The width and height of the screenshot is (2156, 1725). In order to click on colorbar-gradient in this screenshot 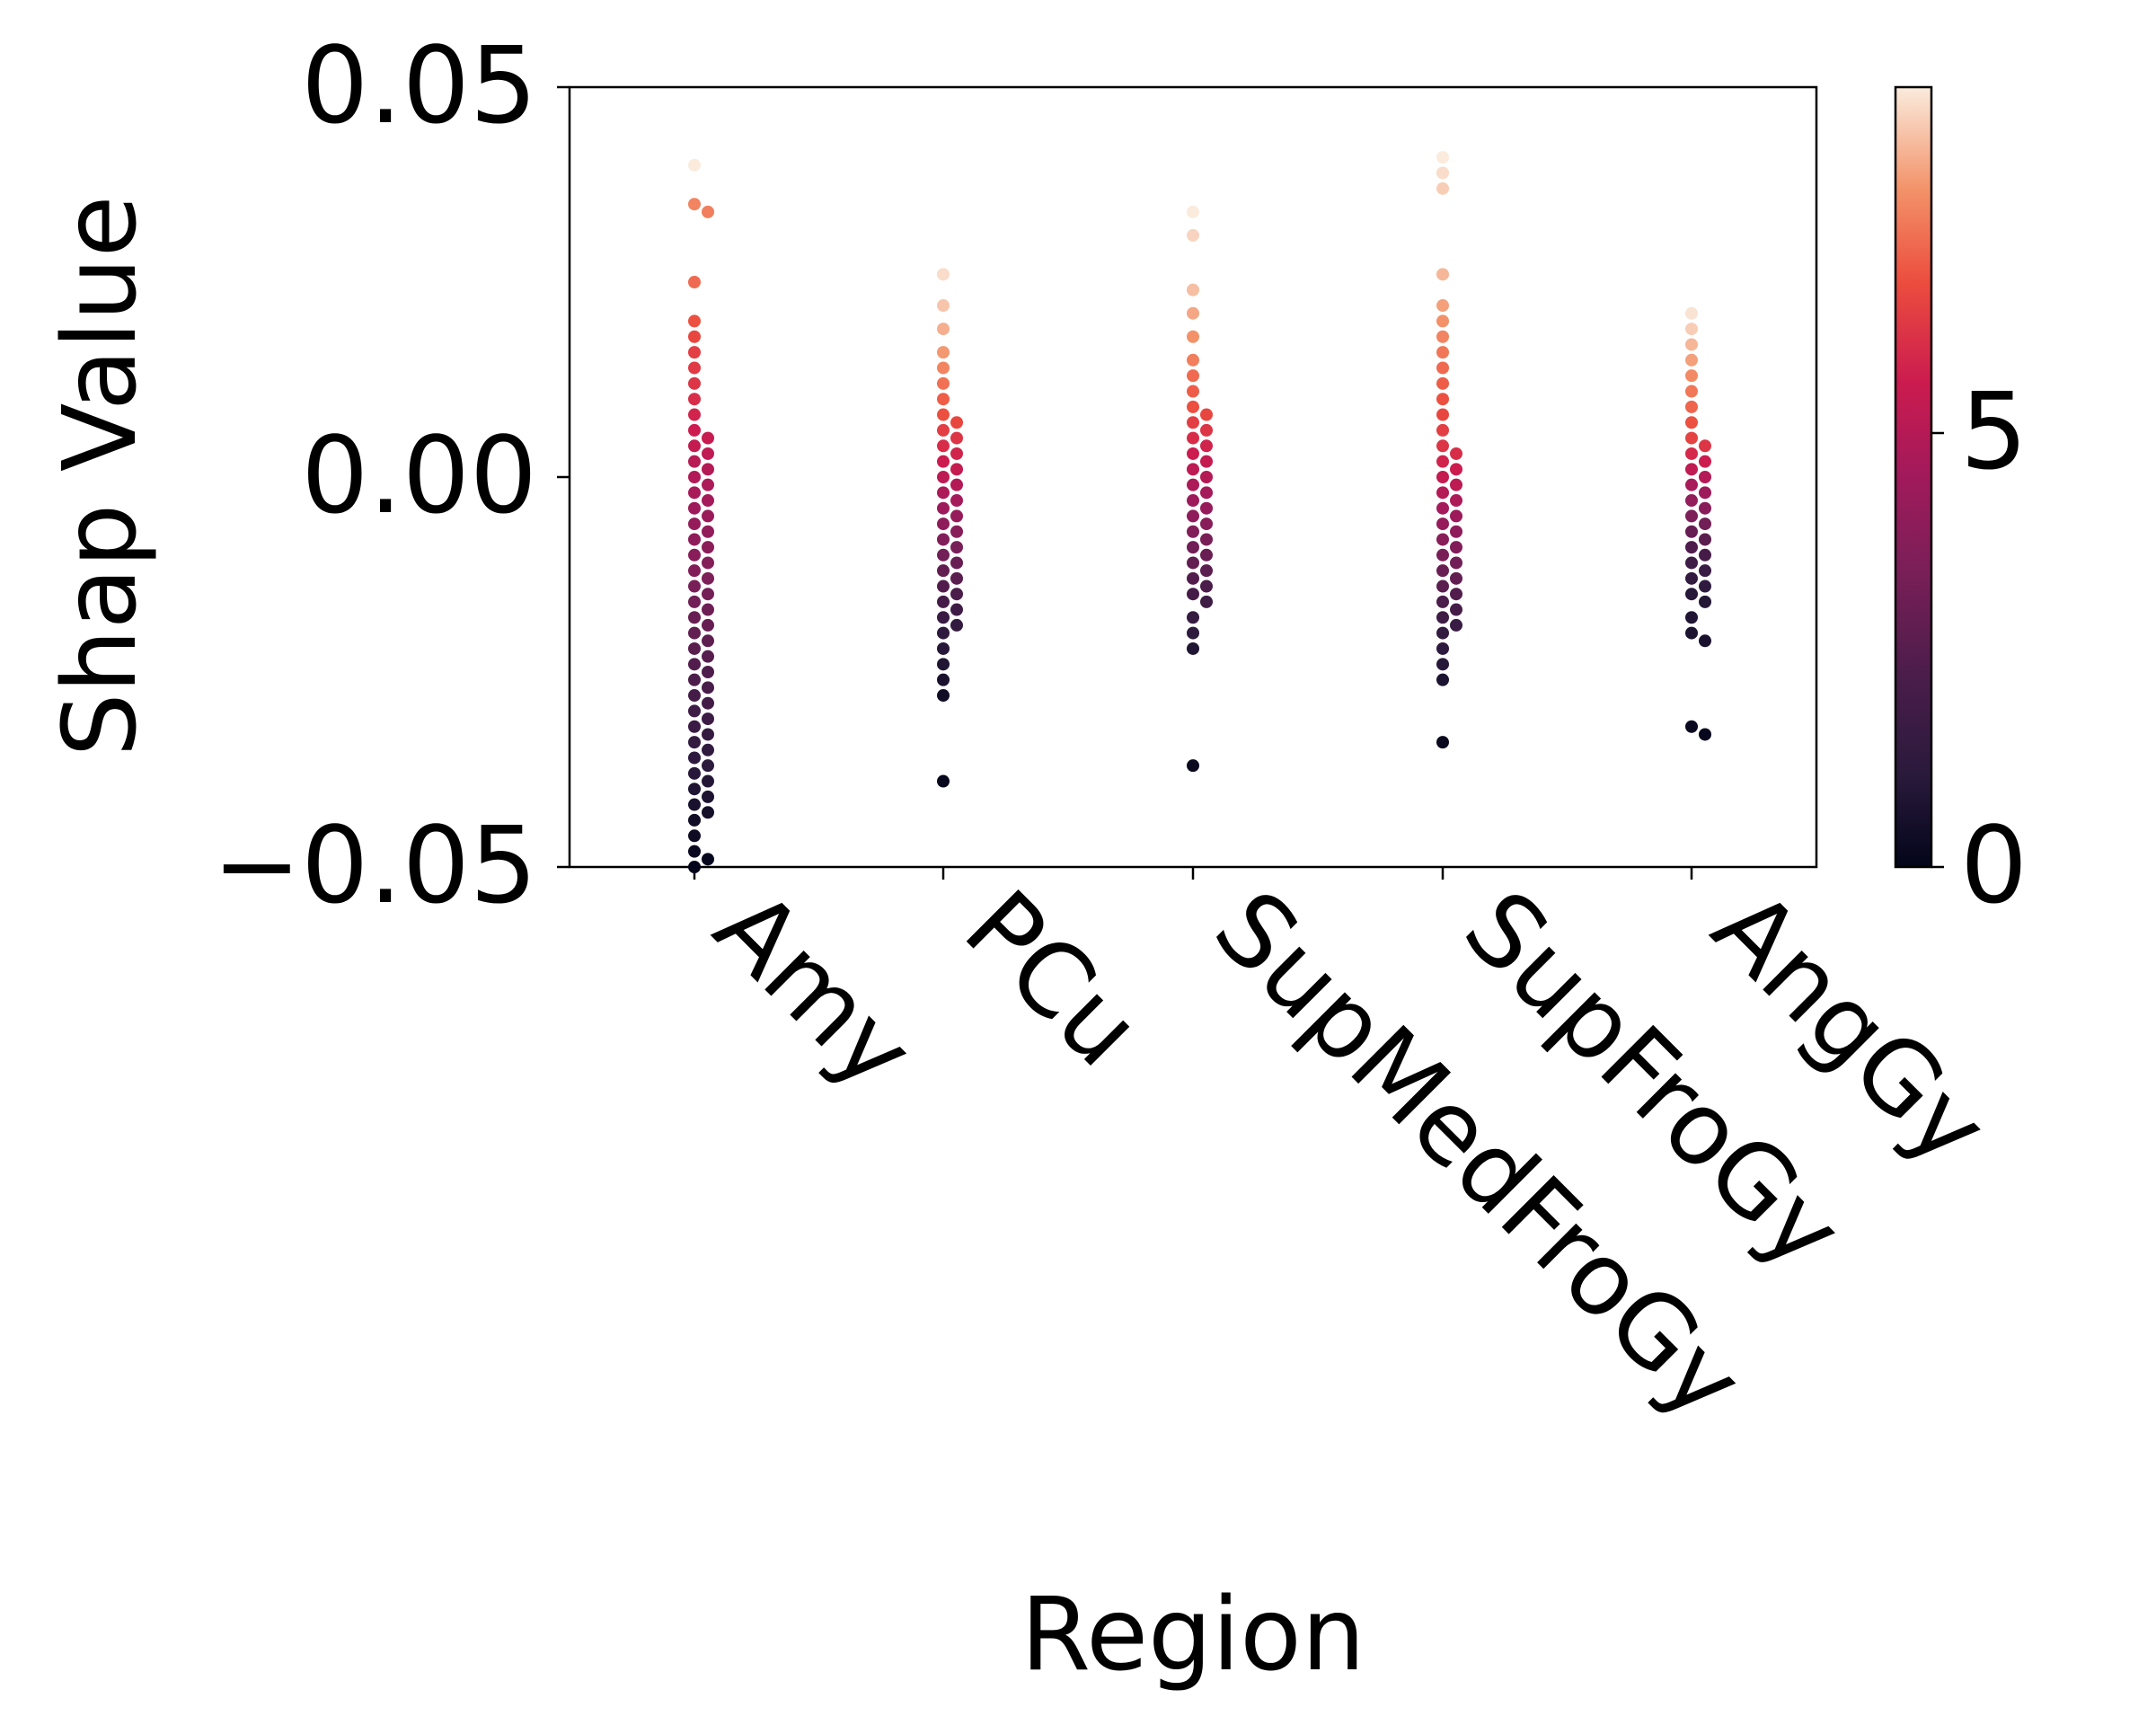, I will do `click(1913, 477)`.